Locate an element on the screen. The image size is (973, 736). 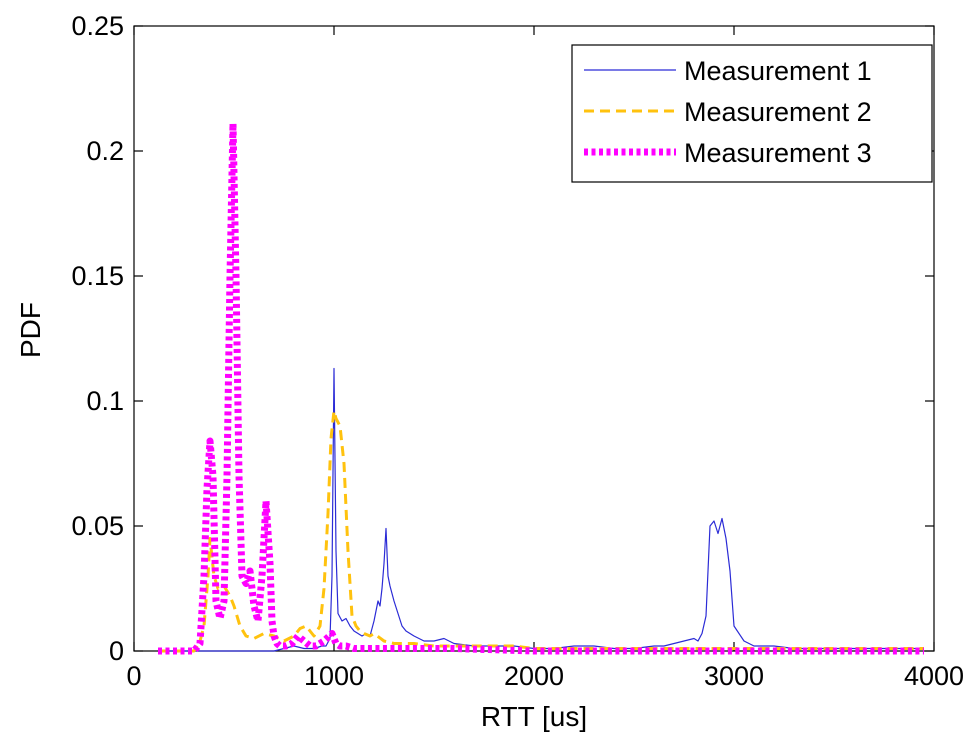
legend-box is located at coordinates (752, 113).